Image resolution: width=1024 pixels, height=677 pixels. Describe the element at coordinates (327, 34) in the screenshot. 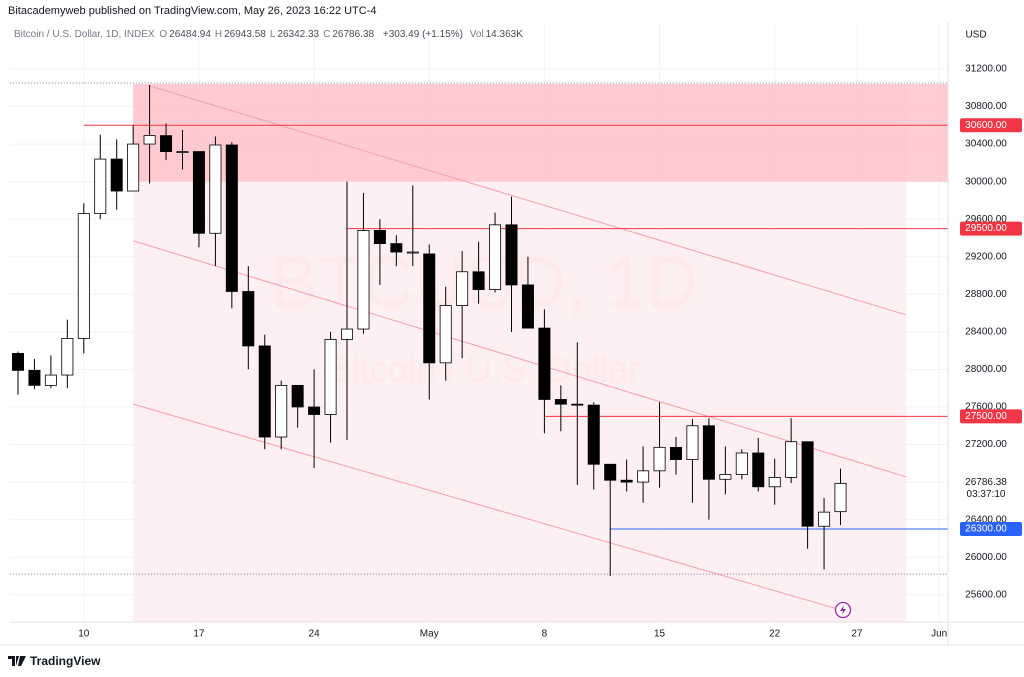

I see `ohlc-key: C` at that location.